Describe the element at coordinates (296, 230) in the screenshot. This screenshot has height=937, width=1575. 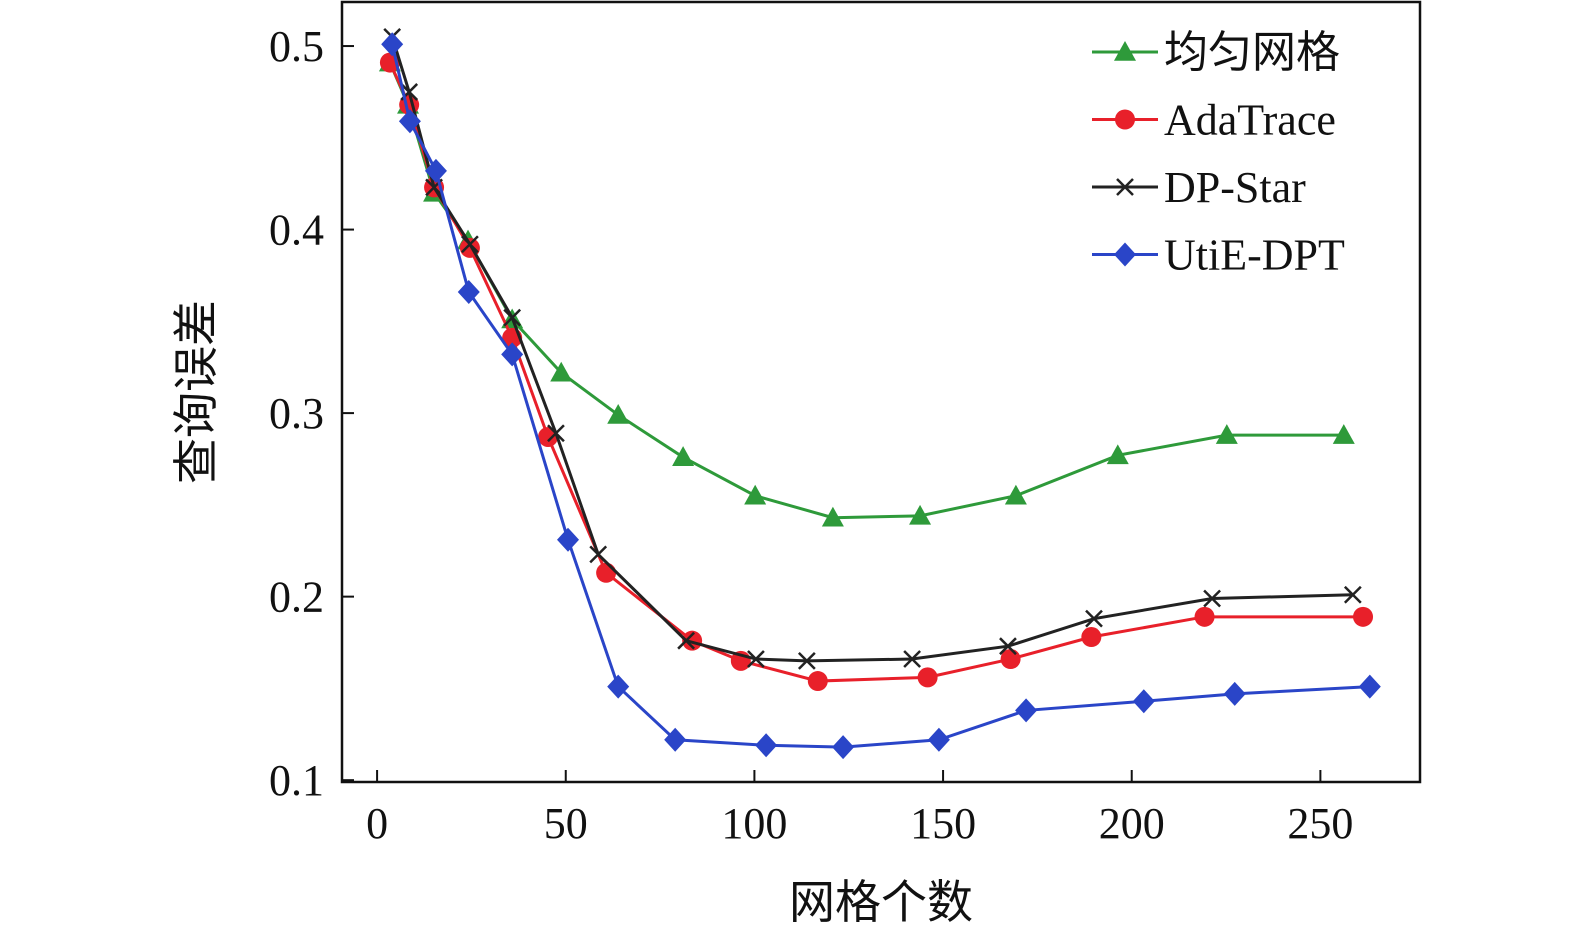
I see `y-tick-label: 0.4` at that location.